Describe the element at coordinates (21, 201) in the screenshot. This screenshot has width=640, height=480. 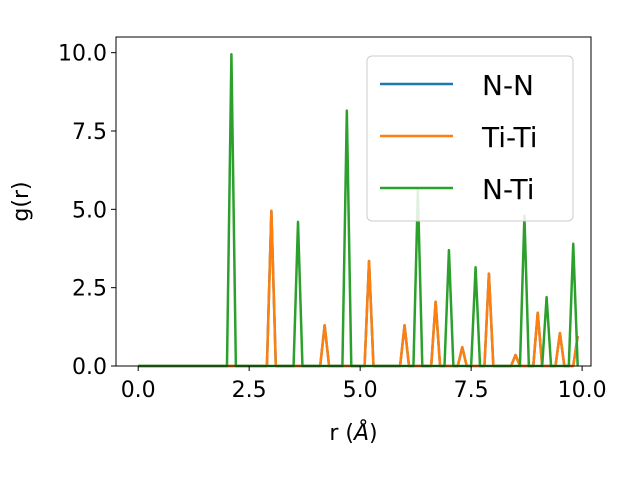
I see `y-axis-label: g(r)` at that location.